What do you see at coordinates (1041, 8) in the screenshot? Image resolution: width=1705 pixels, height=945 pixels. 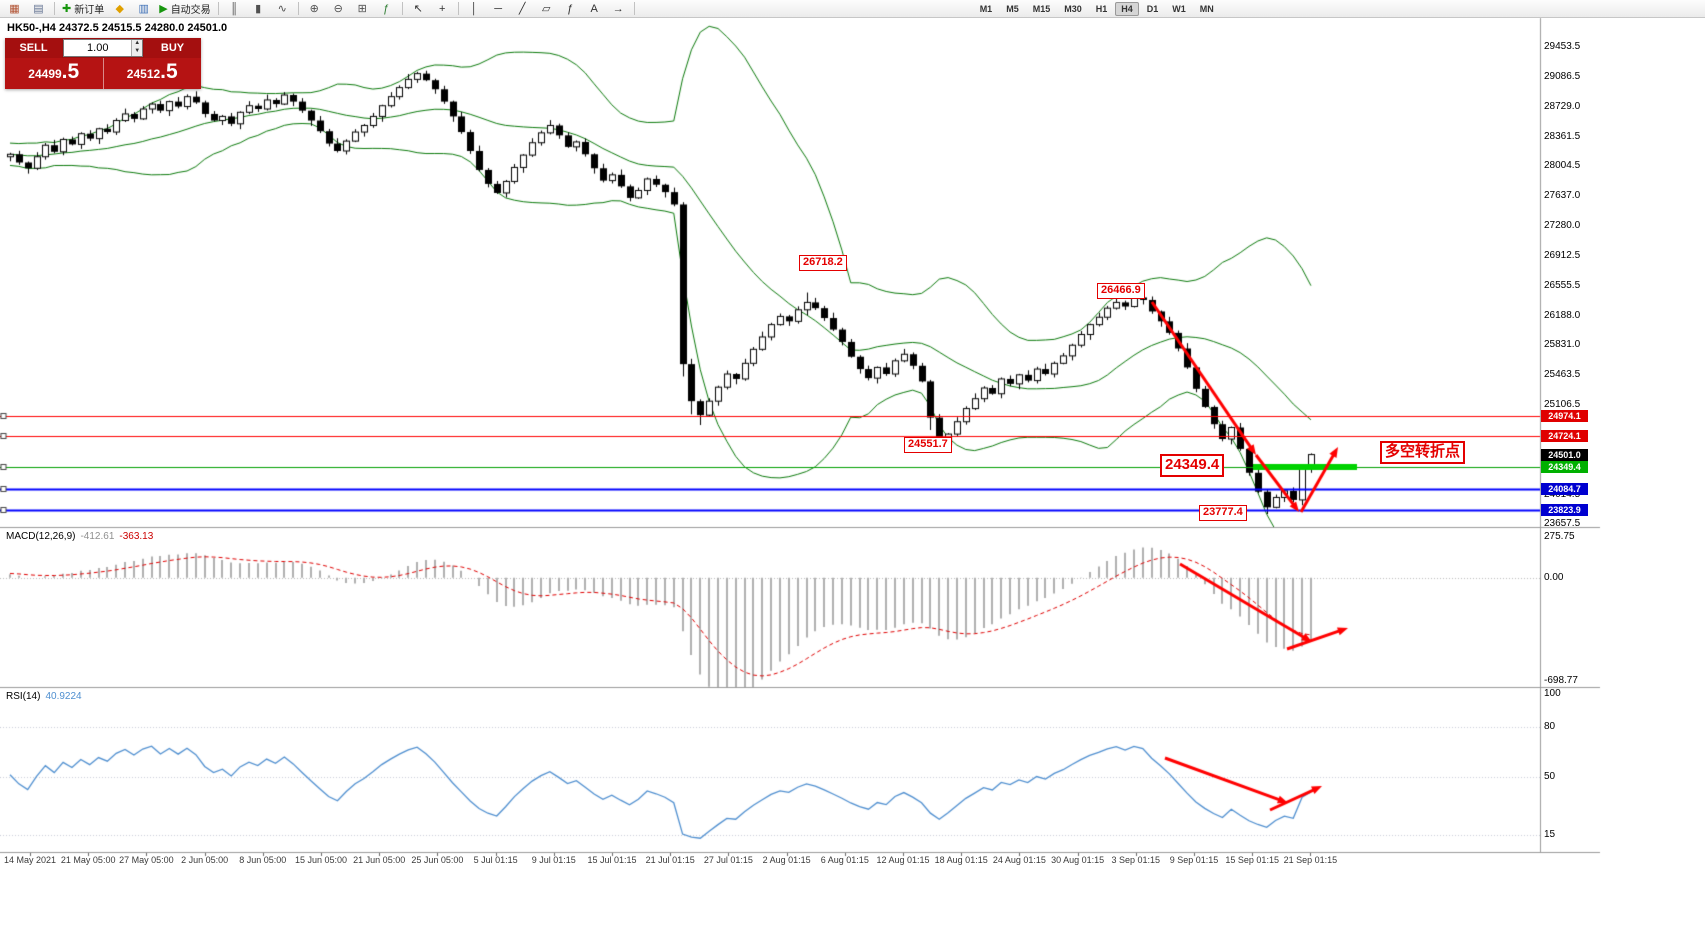 I see `timeframe-m15-button: M15` at bounding box center [1041, 8].